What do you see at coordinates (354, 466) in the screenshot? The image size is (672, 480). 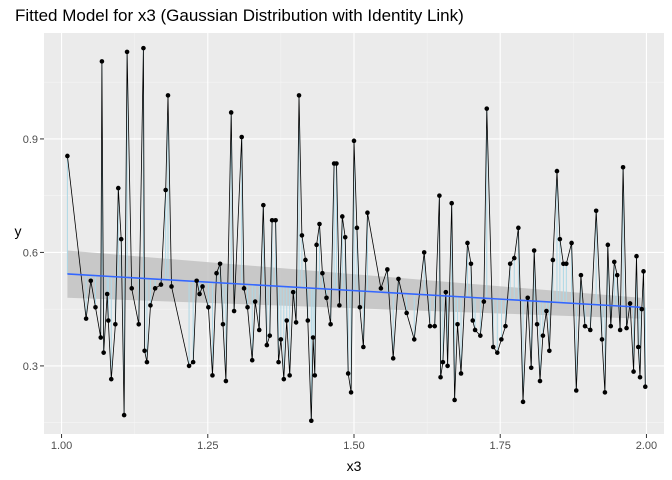 I see `x-axis-title: x3` at bounding box center [354, 466].